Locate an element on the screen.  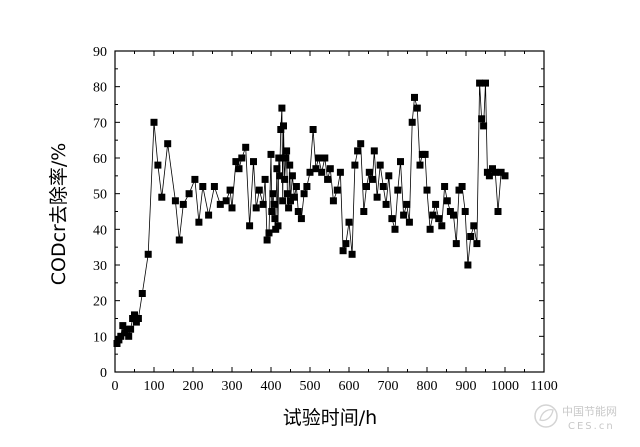
x-tick-label: 1100 is located at coordinates (543, 386).